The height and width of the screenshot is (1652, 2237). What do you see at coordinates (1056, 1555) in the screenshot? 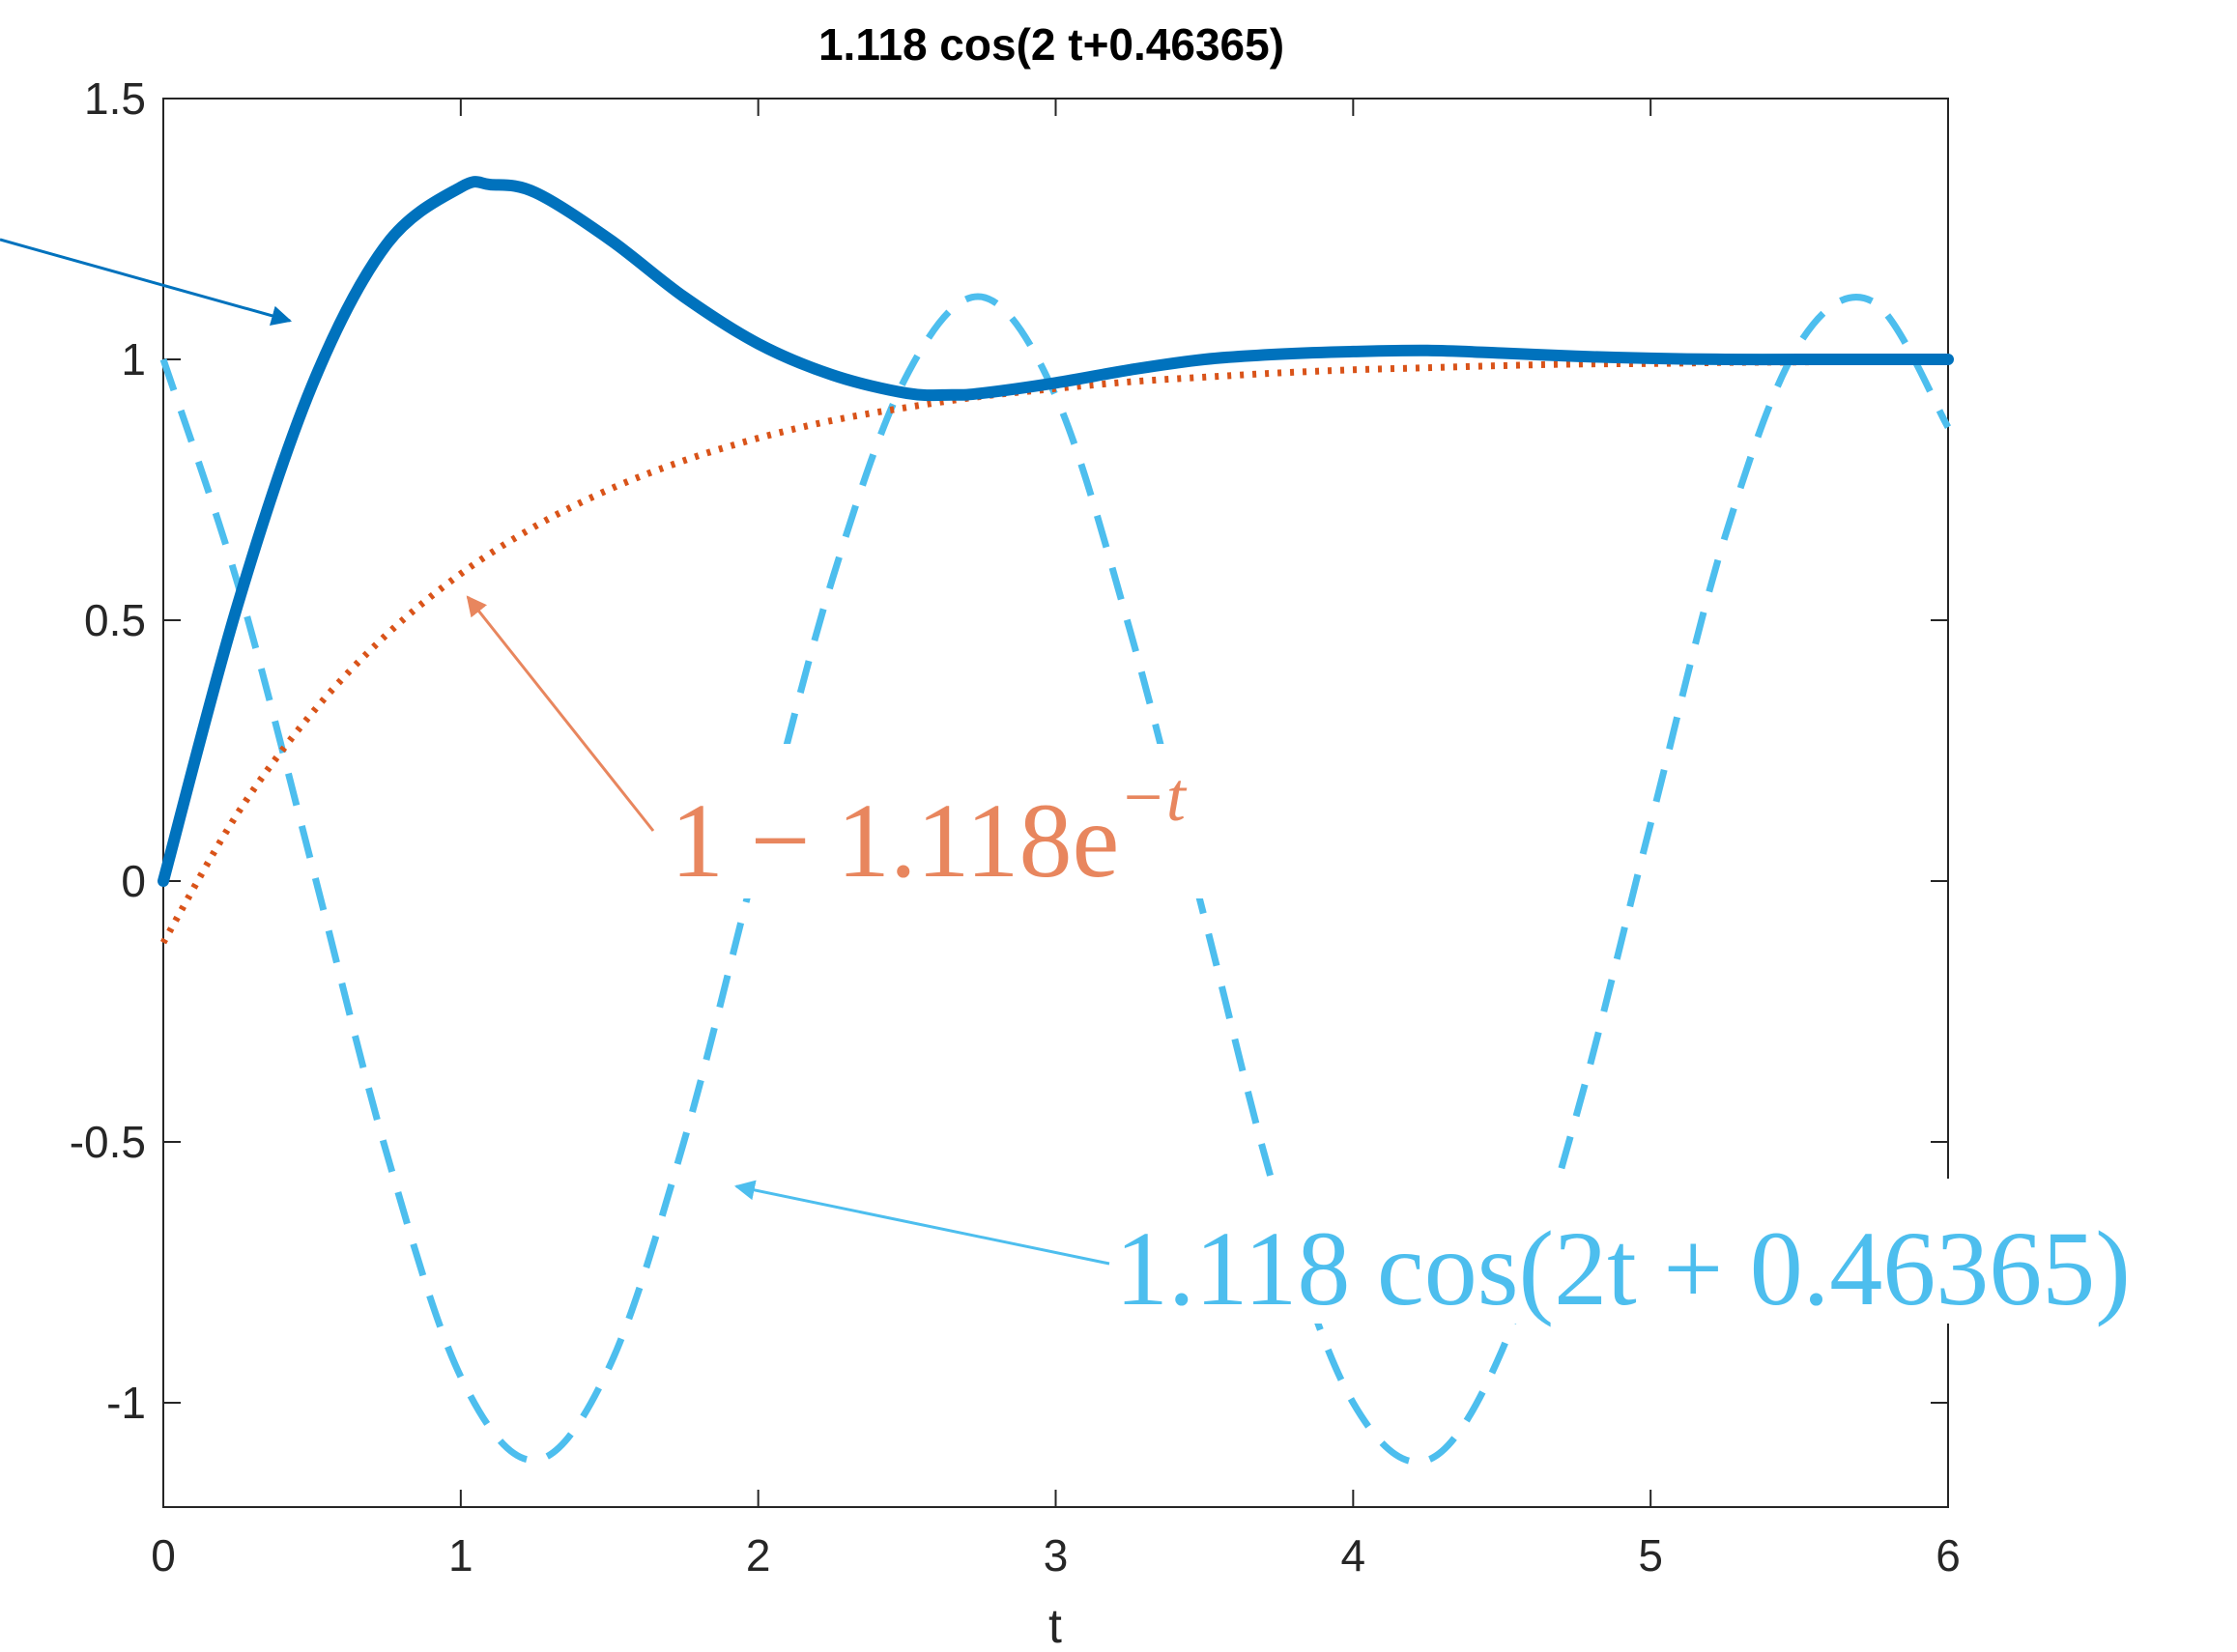
I see `x-tick-label: 3` at bounding box center [1056, 1555].